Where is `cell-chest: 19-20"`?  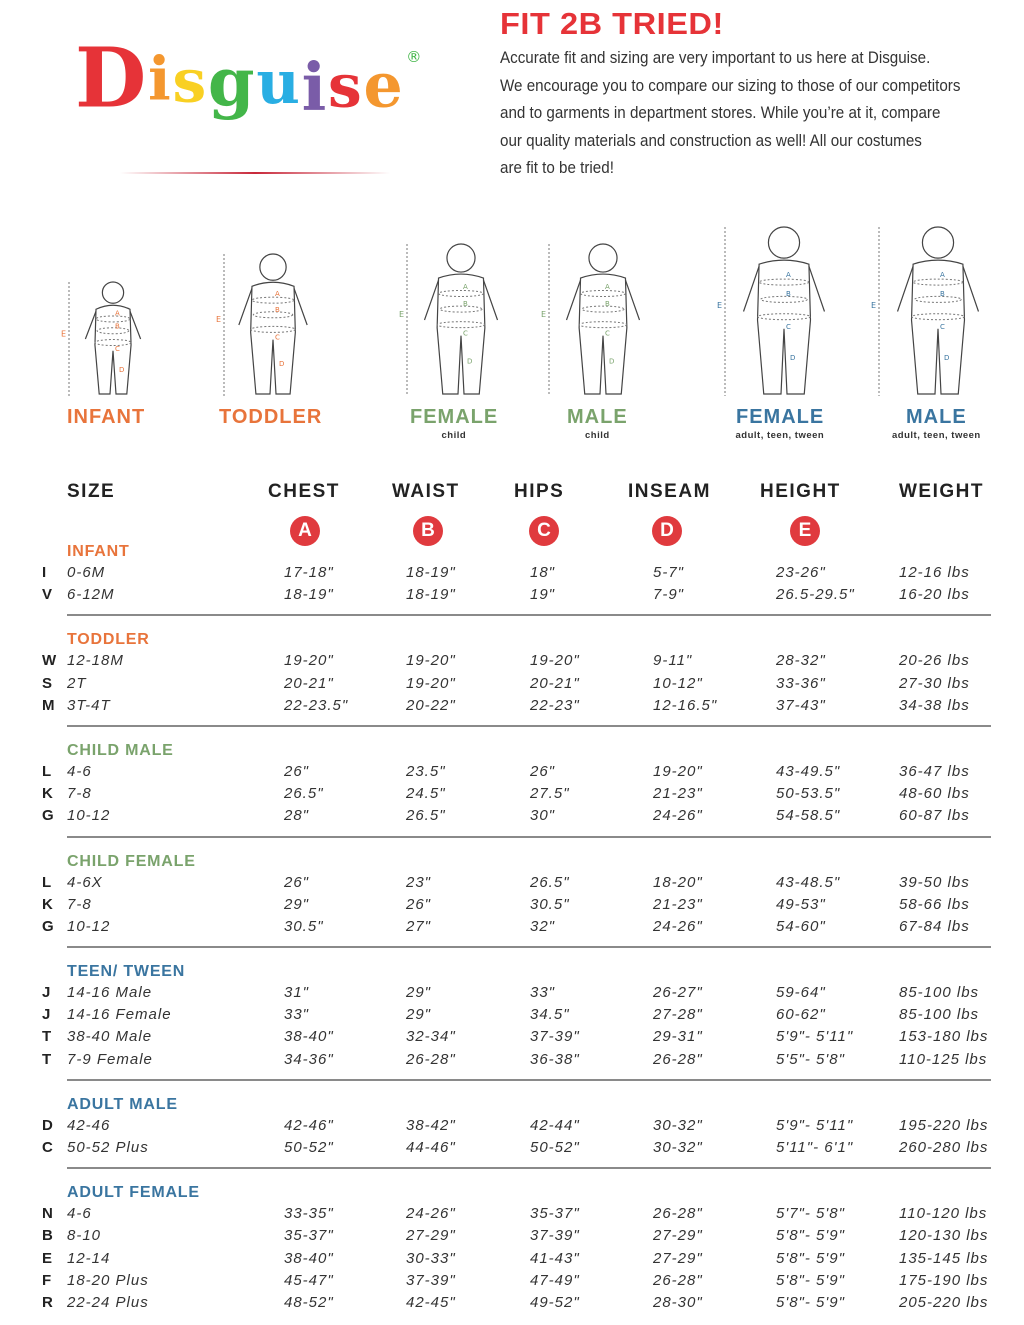 cell-chest: 19-20" is located at coordinates (309, 661).